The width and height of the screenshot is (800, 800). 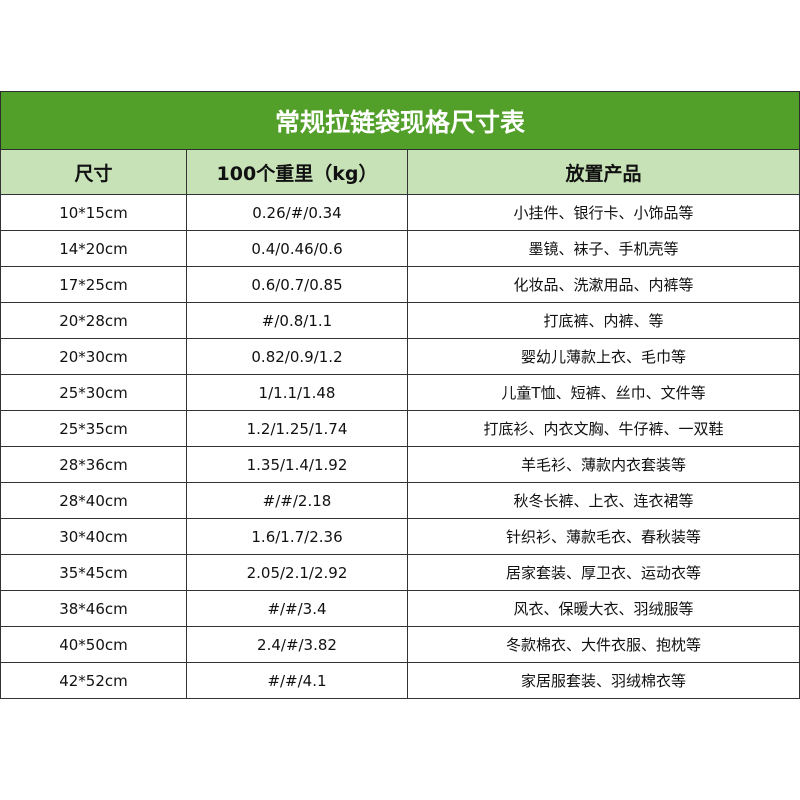 What do you see at coordinates (93, 536) in the screenshot?
I see `size-cell: 30*40cm` at bounding box center [93, 536].